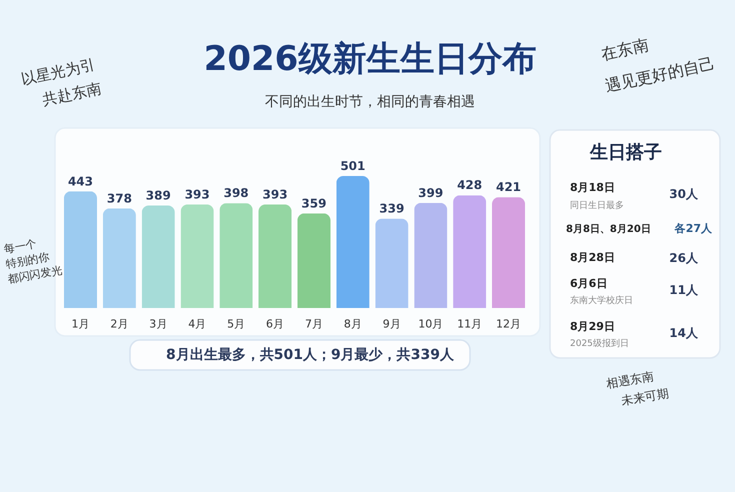 Image resolution: width=735 pixels, height=492 pixels. Describe the element at coordinates (684, 258) in the screenshot. I see `text: 26人` at that location.